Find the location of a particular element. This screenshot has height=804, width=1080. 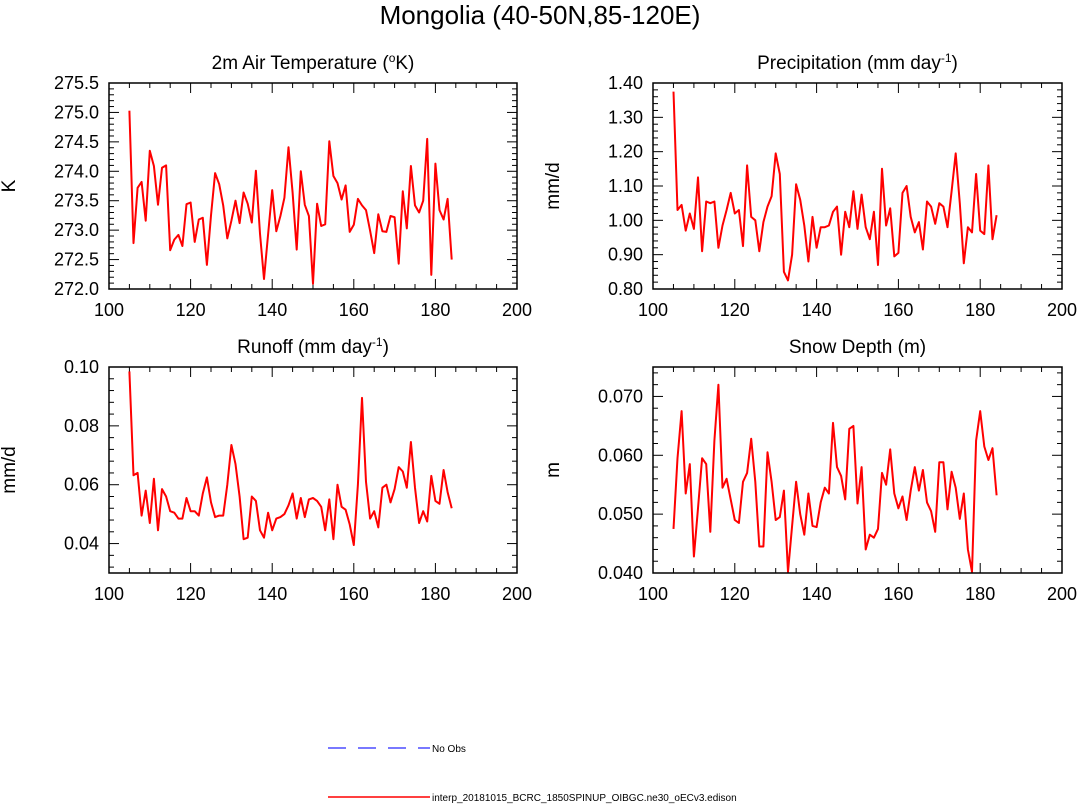

snow-depth-y-tick-label: 0.040 is located at coordinates (620, 573).